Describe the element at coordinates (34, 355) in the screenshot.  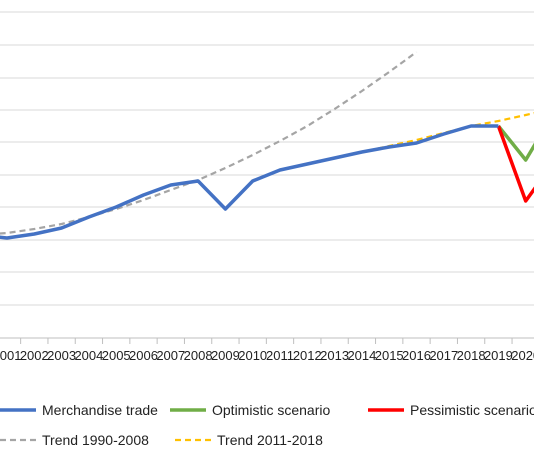
I see `x-tick-label-2002: 2002` at that location.